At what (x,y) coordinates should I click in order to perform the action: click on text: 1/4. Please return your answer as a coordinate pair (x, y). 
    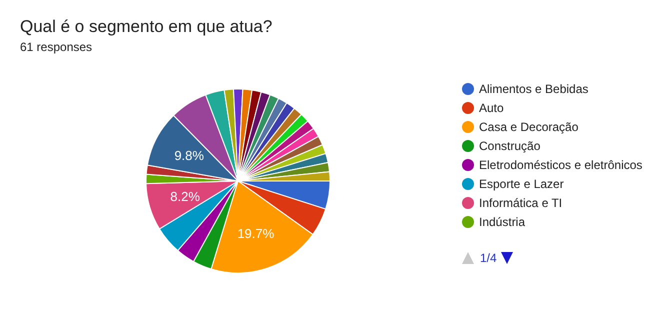
    Looking at the image, I should click on (489, 258).